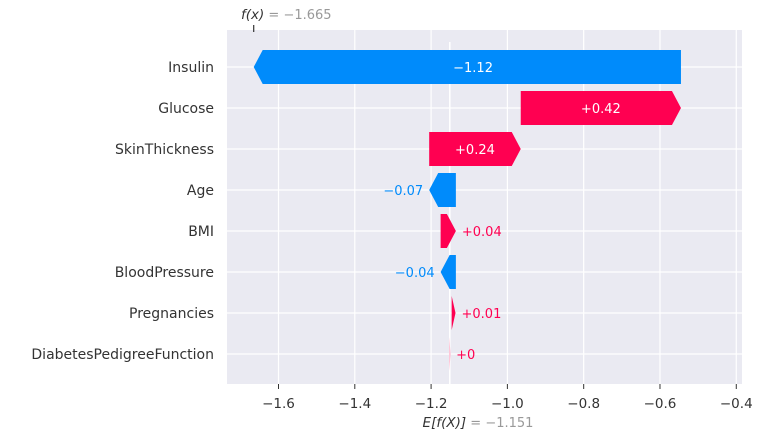 The image size is (766, 446). Describe the element at coordinates (186, 109) in the screenshot. I see `feature-label-glucose: Glucose` at that location.